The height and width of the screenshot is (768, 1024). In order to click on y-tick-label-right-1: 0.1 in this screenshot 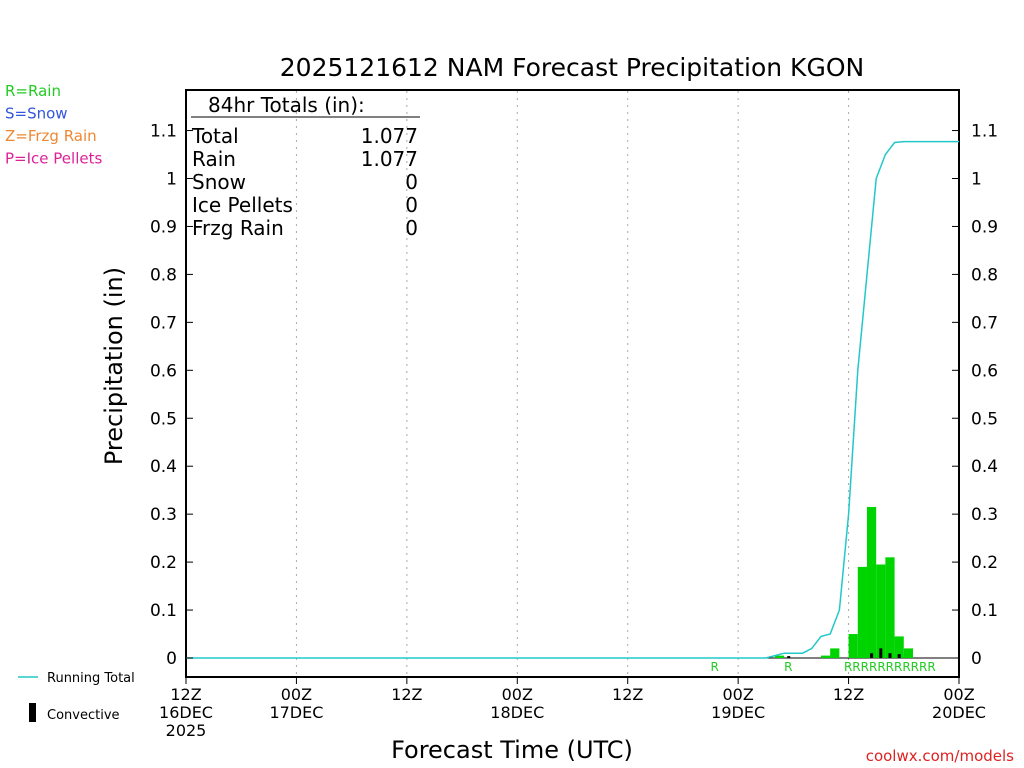, I will do `click(984, 611)`.